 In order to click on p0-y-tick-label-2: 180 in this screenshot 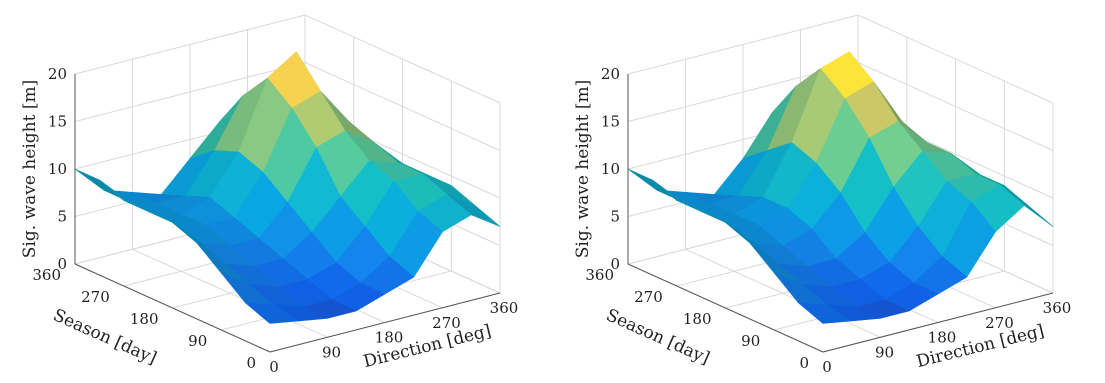, I will do `click(144, 319)`.